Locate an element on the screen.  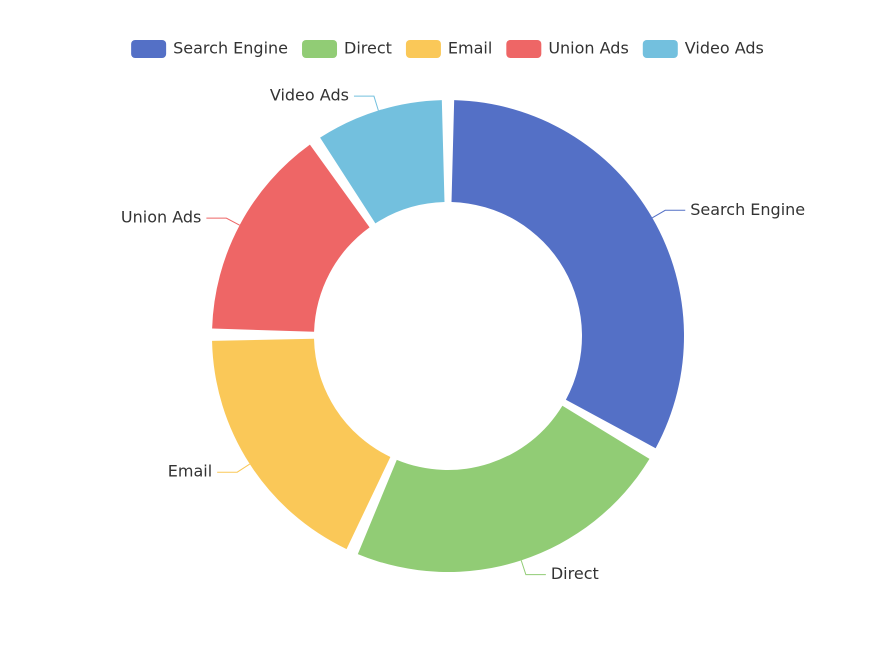
slice-label: Email is located at coordinates (190, 471).